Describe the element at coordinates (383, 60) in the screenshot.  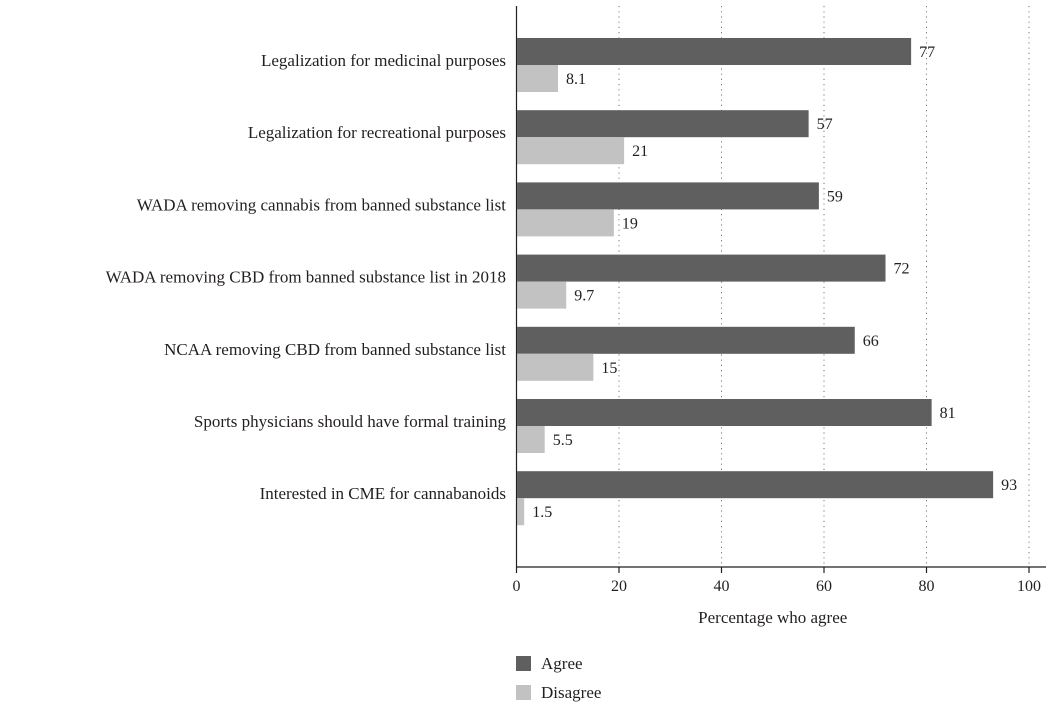
I see `category-label: Legalization for medicinal purposes` at that location.